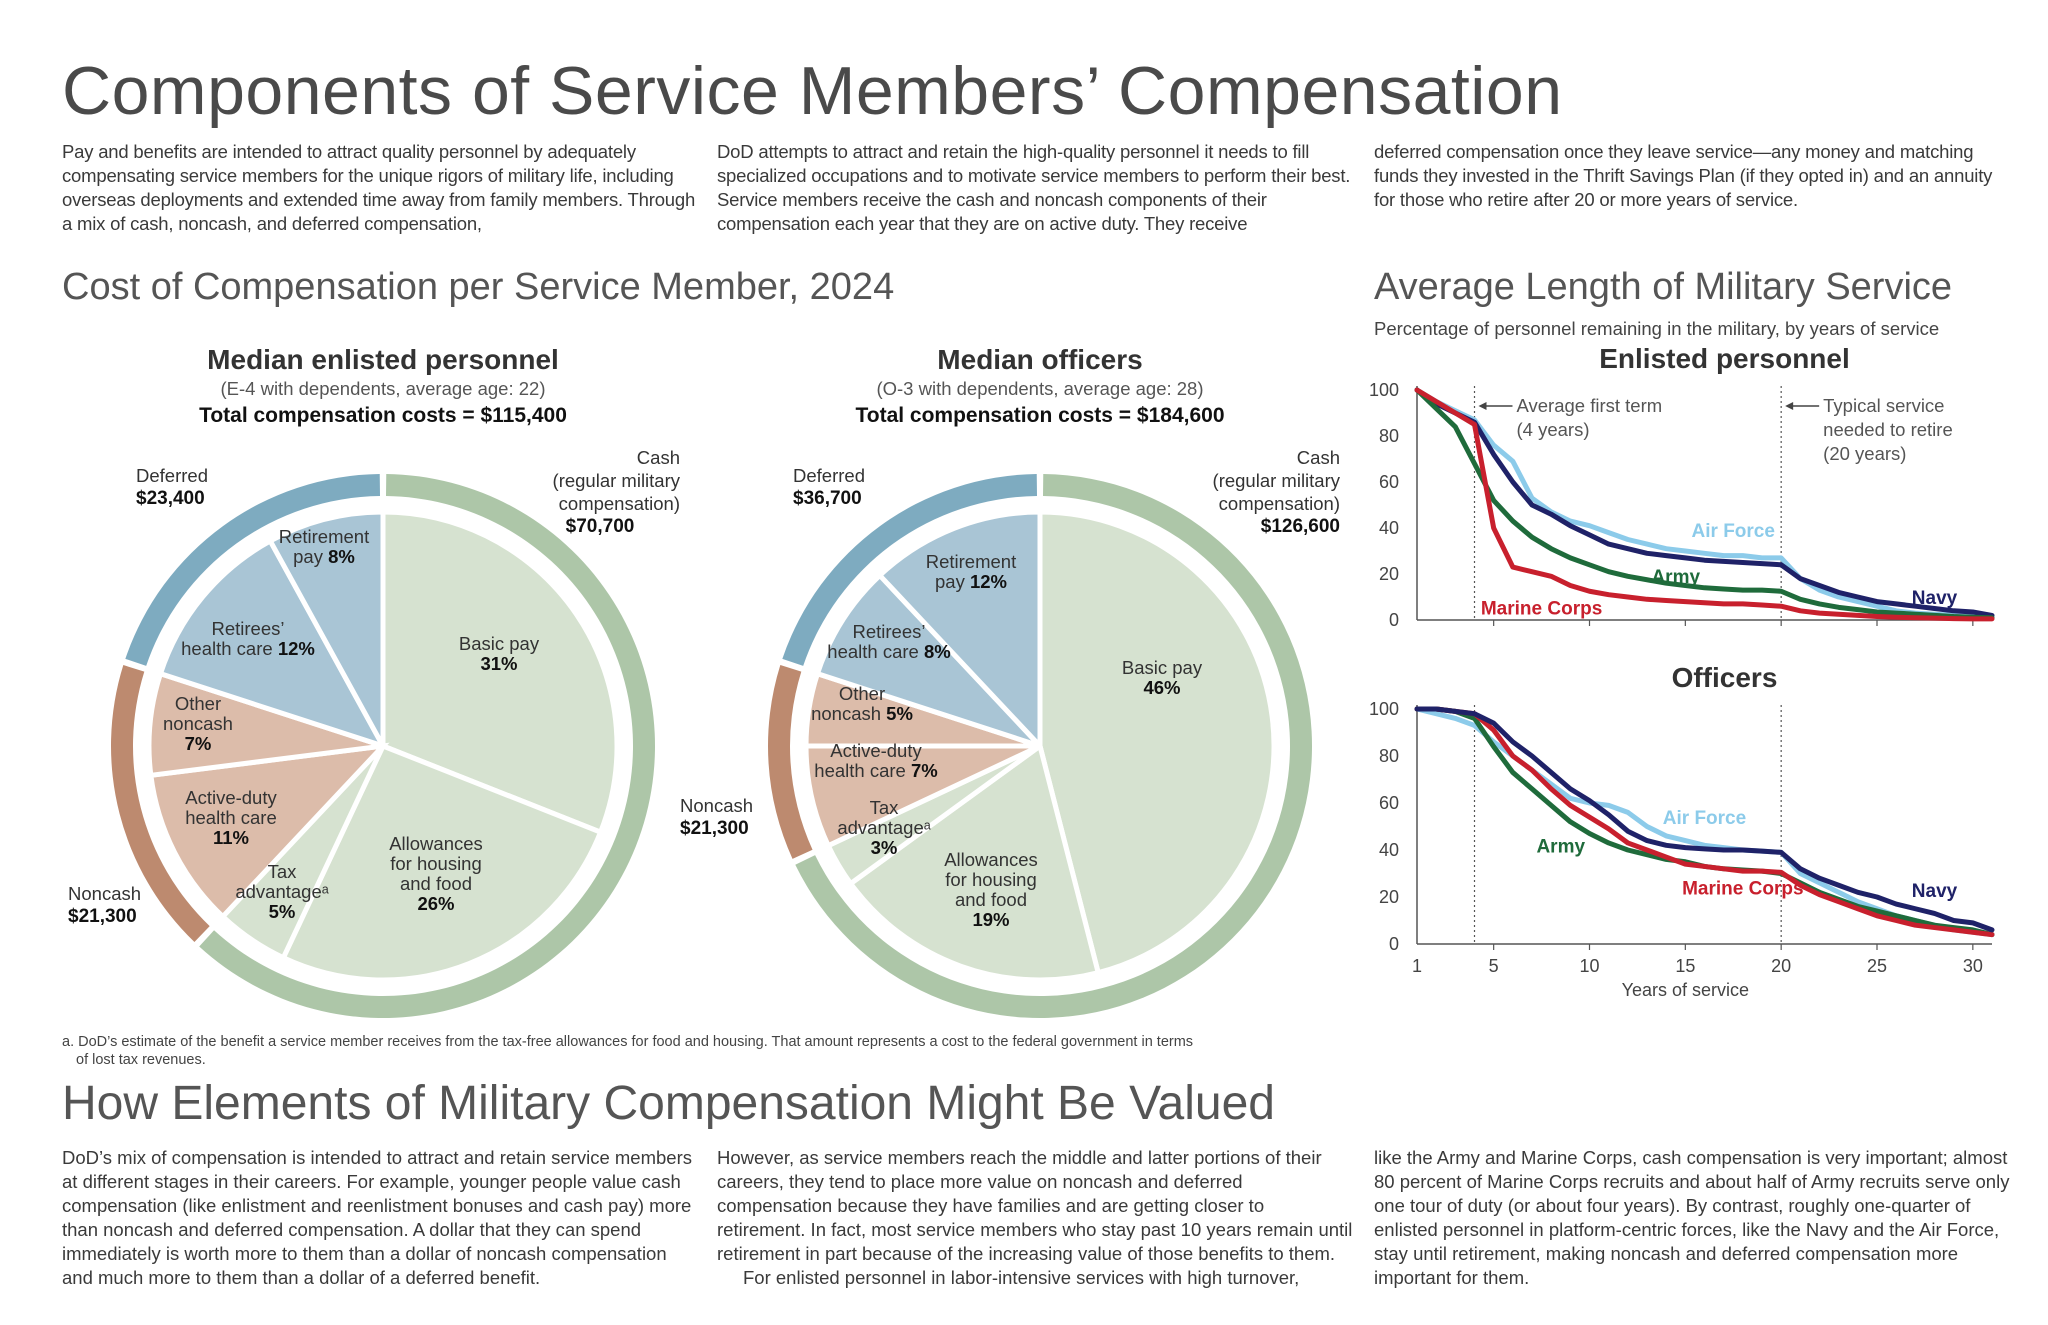 The height and width of the screenshot is (1325, 2048). What do you see at coordinates (910, 570) in the screenshot?
I see `pie-group-ring-deferred` at bounding box center [910, 570].